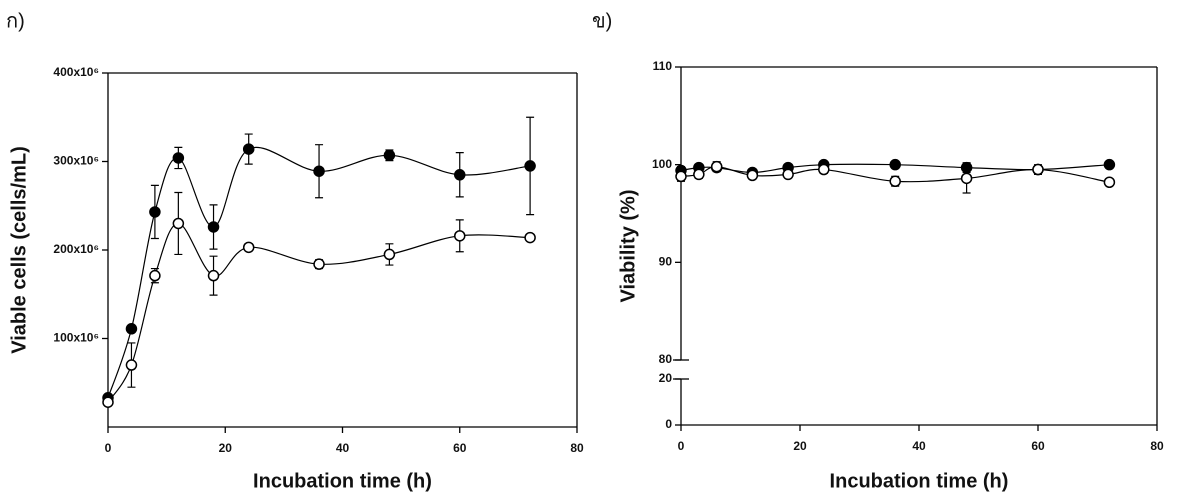 The image size is (1179, 495). What do you see at coordinates (666, 378) in the screenshot?
I see `y-tick-label: 20` at bounding box center [666, 378].